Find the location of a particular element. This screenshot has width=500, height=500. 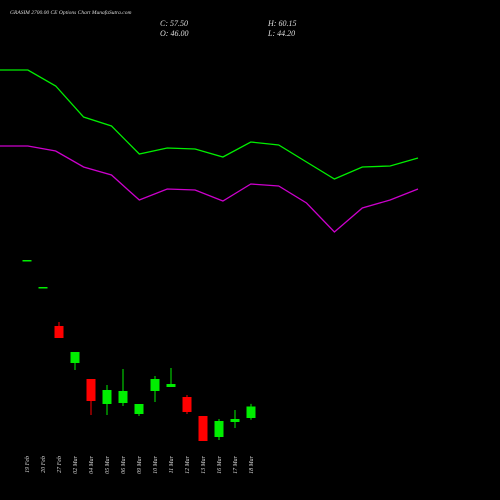

x-tick-label: 17 Mar is located at coordinates (236, 464).